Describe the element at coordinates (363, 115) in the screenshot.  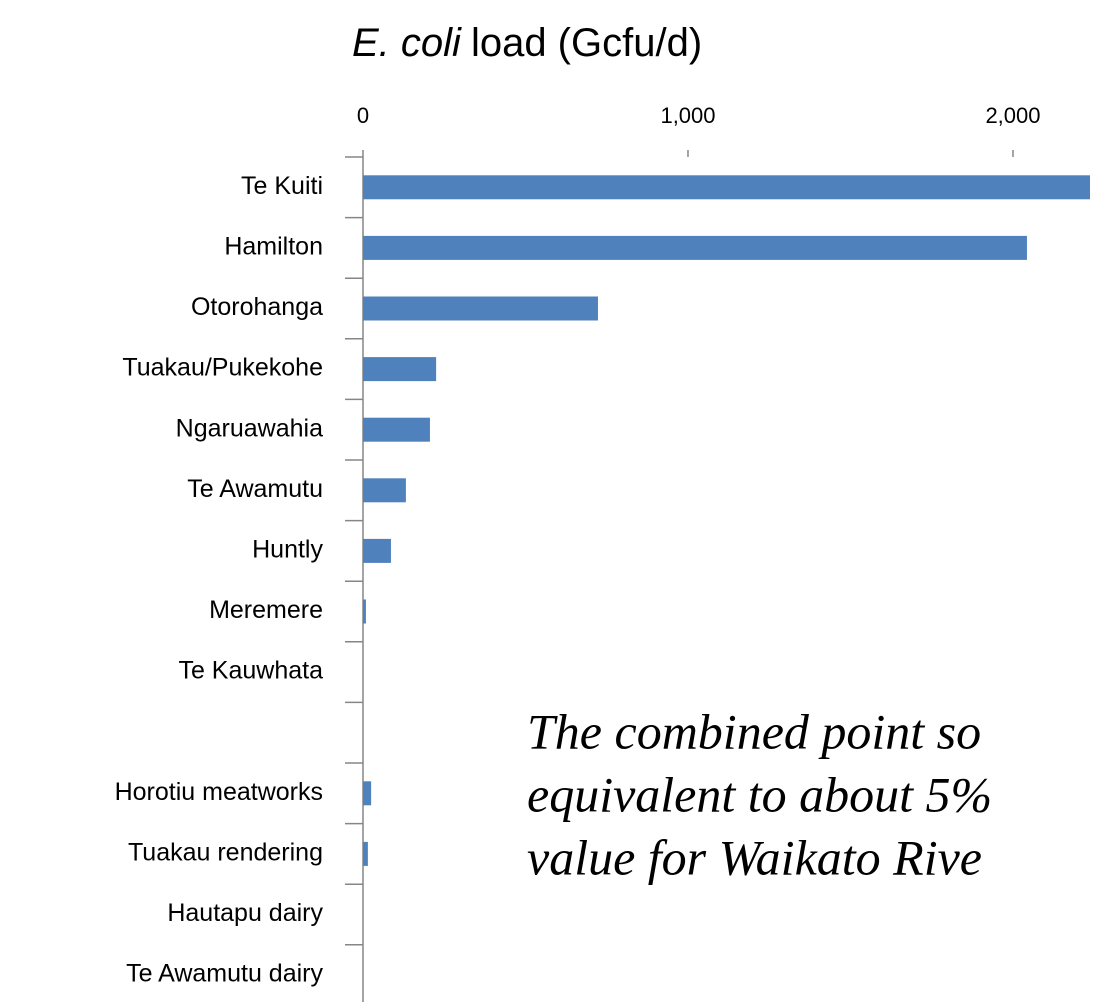
I see `x-tick-label: 0` at that location.